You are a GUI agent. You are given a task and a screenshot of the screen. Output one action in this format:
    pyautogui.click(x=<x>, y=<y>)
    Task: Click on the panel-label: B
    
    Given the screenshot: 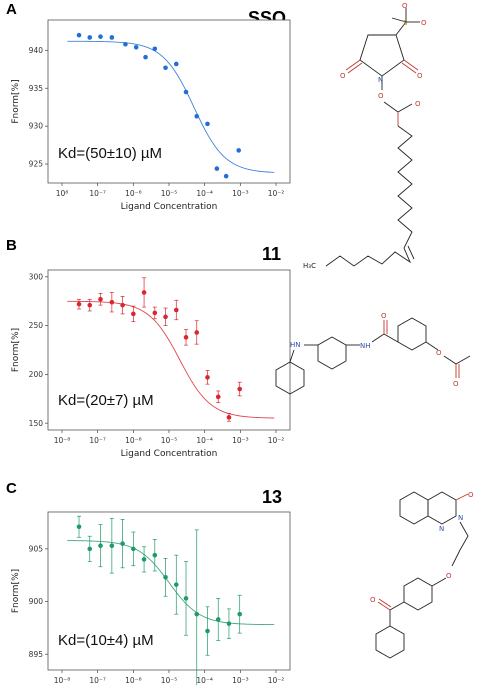 What is the action you would take?
    pyautogui.click(x=11, y=245)
    